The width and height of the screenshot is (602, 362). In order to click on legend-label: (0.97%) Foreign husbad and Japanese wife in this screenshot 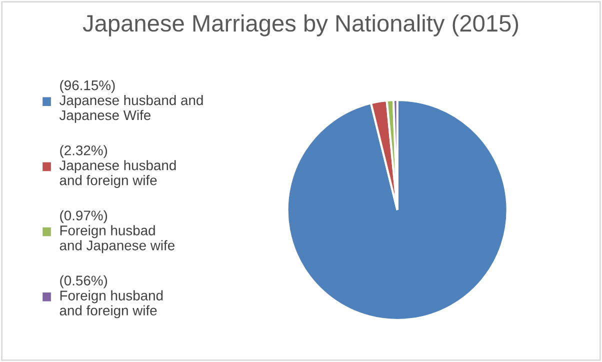, I will do `click(117, 232)`.